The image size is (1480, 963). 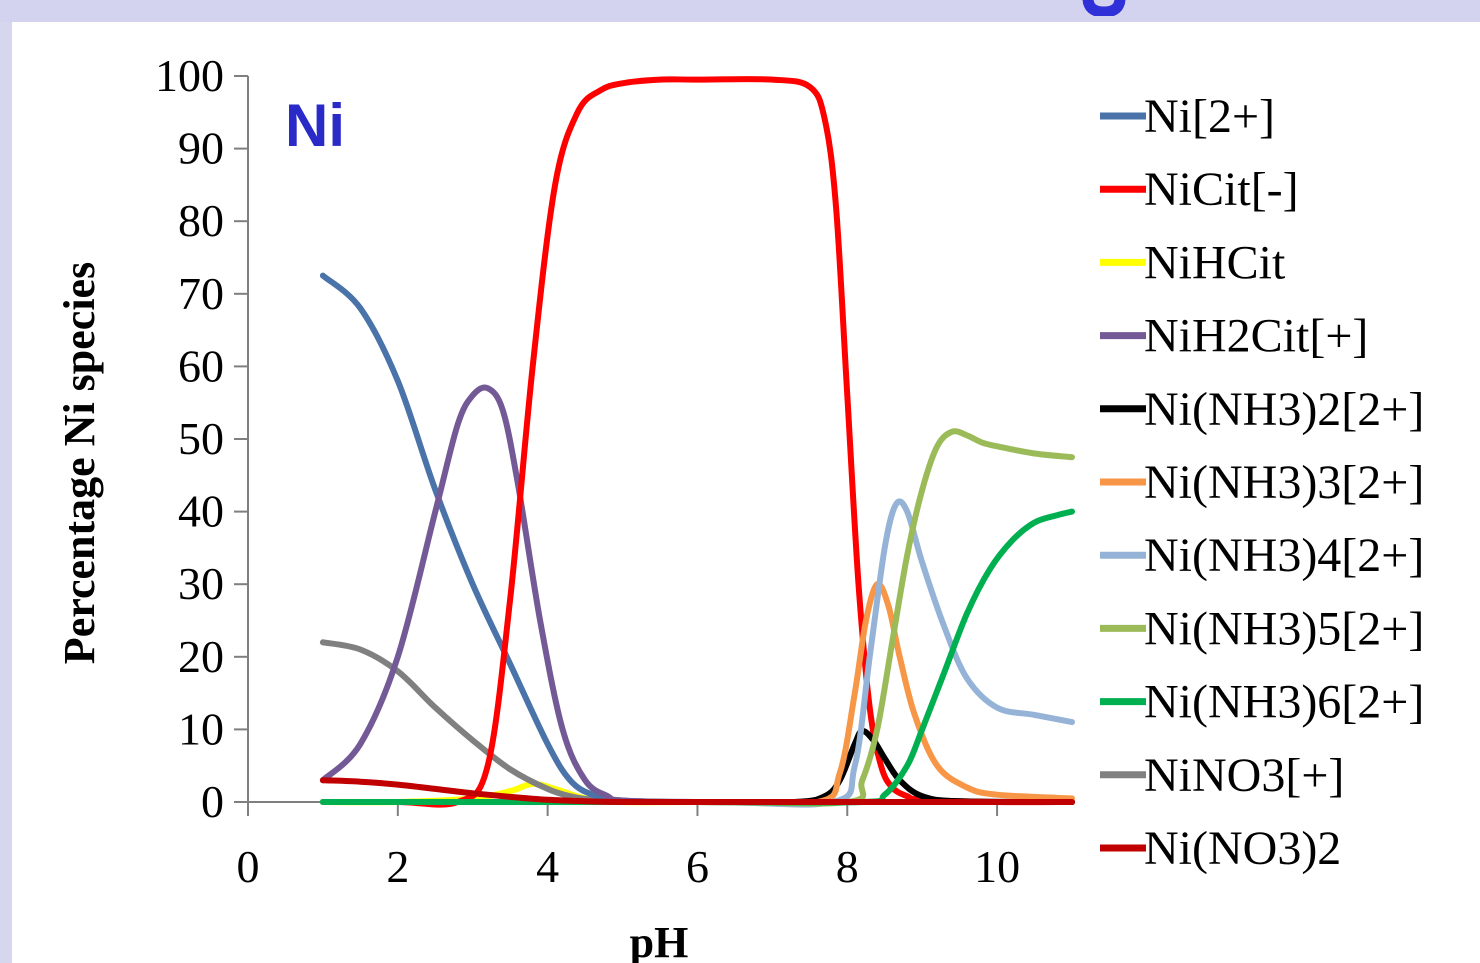 I want to click on y-tick-label: 10, so click(x=201, y=728).